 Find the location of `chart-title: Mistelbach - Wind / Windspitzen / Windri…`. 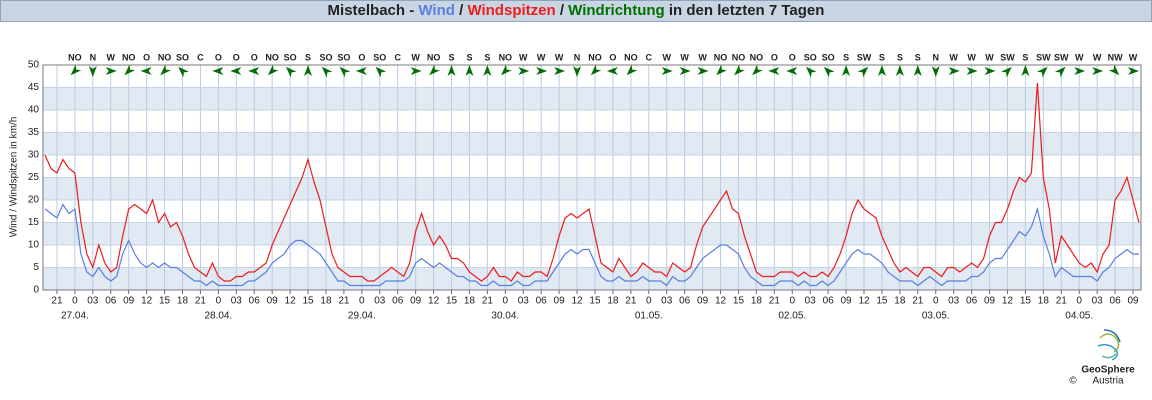

chart-title: Mistelbach - Wind / Windspitzen / Windri… is located at coordinates (576, 11).